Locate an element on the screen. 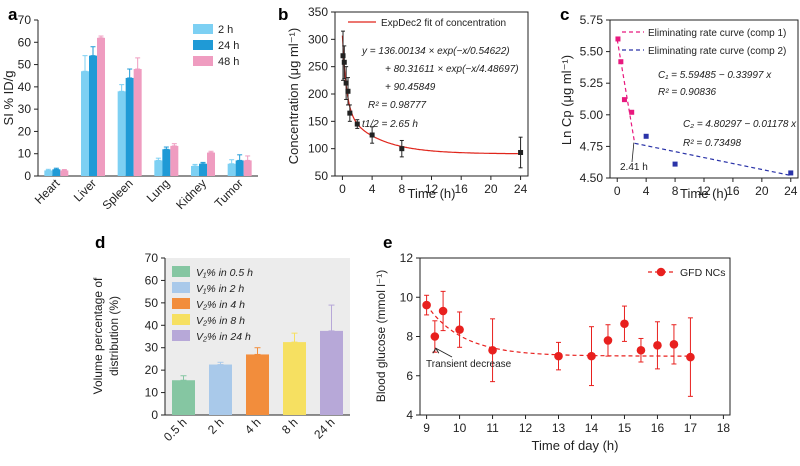 The image size is (800, 466). annotation-arrowhead is located at coordinates (436, 350).